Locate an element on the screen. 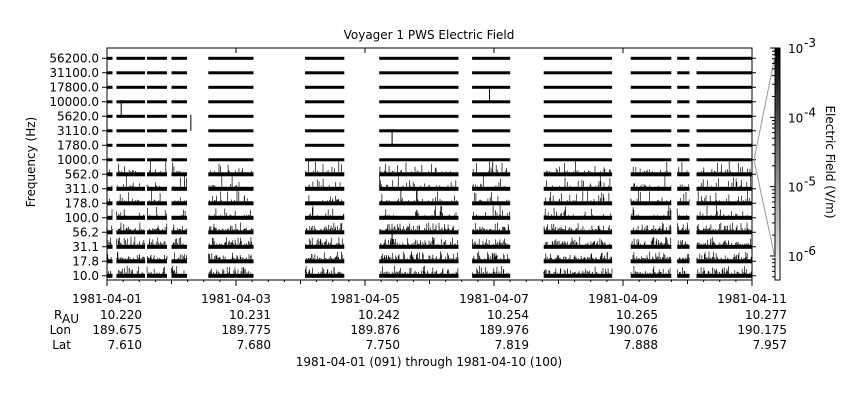 This screenshot has height=400, width=860. x-tick-label: 1981-04-11 is located at coordinates (752, 299).